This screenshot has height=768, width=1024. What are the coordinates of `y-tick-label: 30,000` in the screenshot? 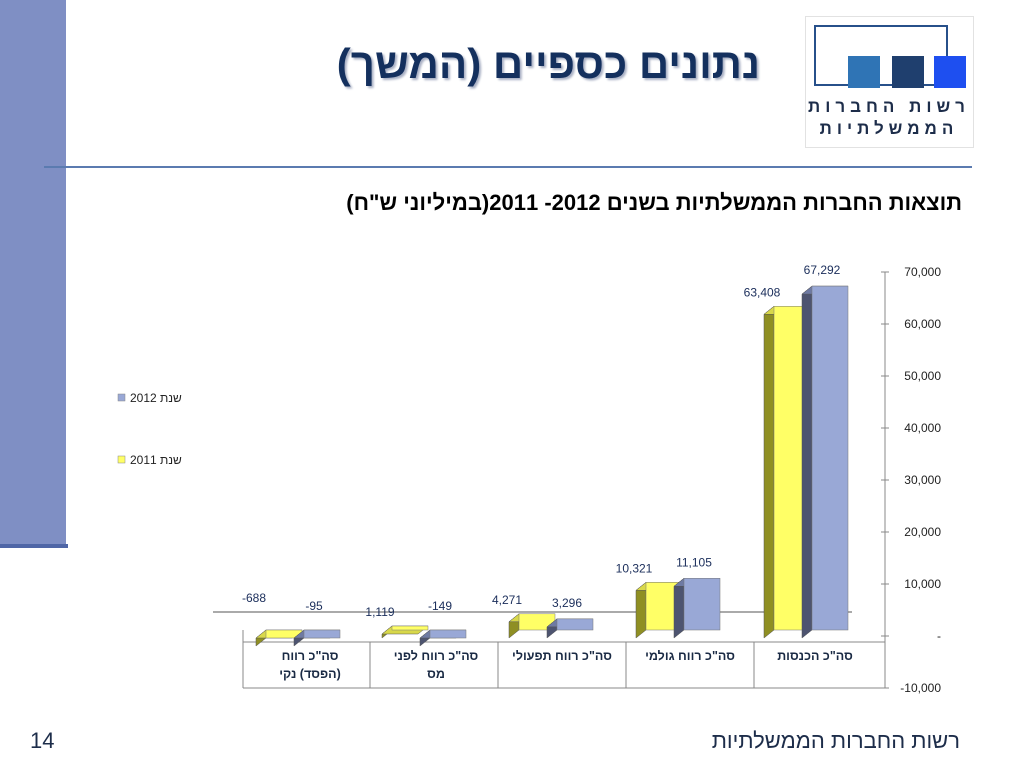 It's located at (922, 480).